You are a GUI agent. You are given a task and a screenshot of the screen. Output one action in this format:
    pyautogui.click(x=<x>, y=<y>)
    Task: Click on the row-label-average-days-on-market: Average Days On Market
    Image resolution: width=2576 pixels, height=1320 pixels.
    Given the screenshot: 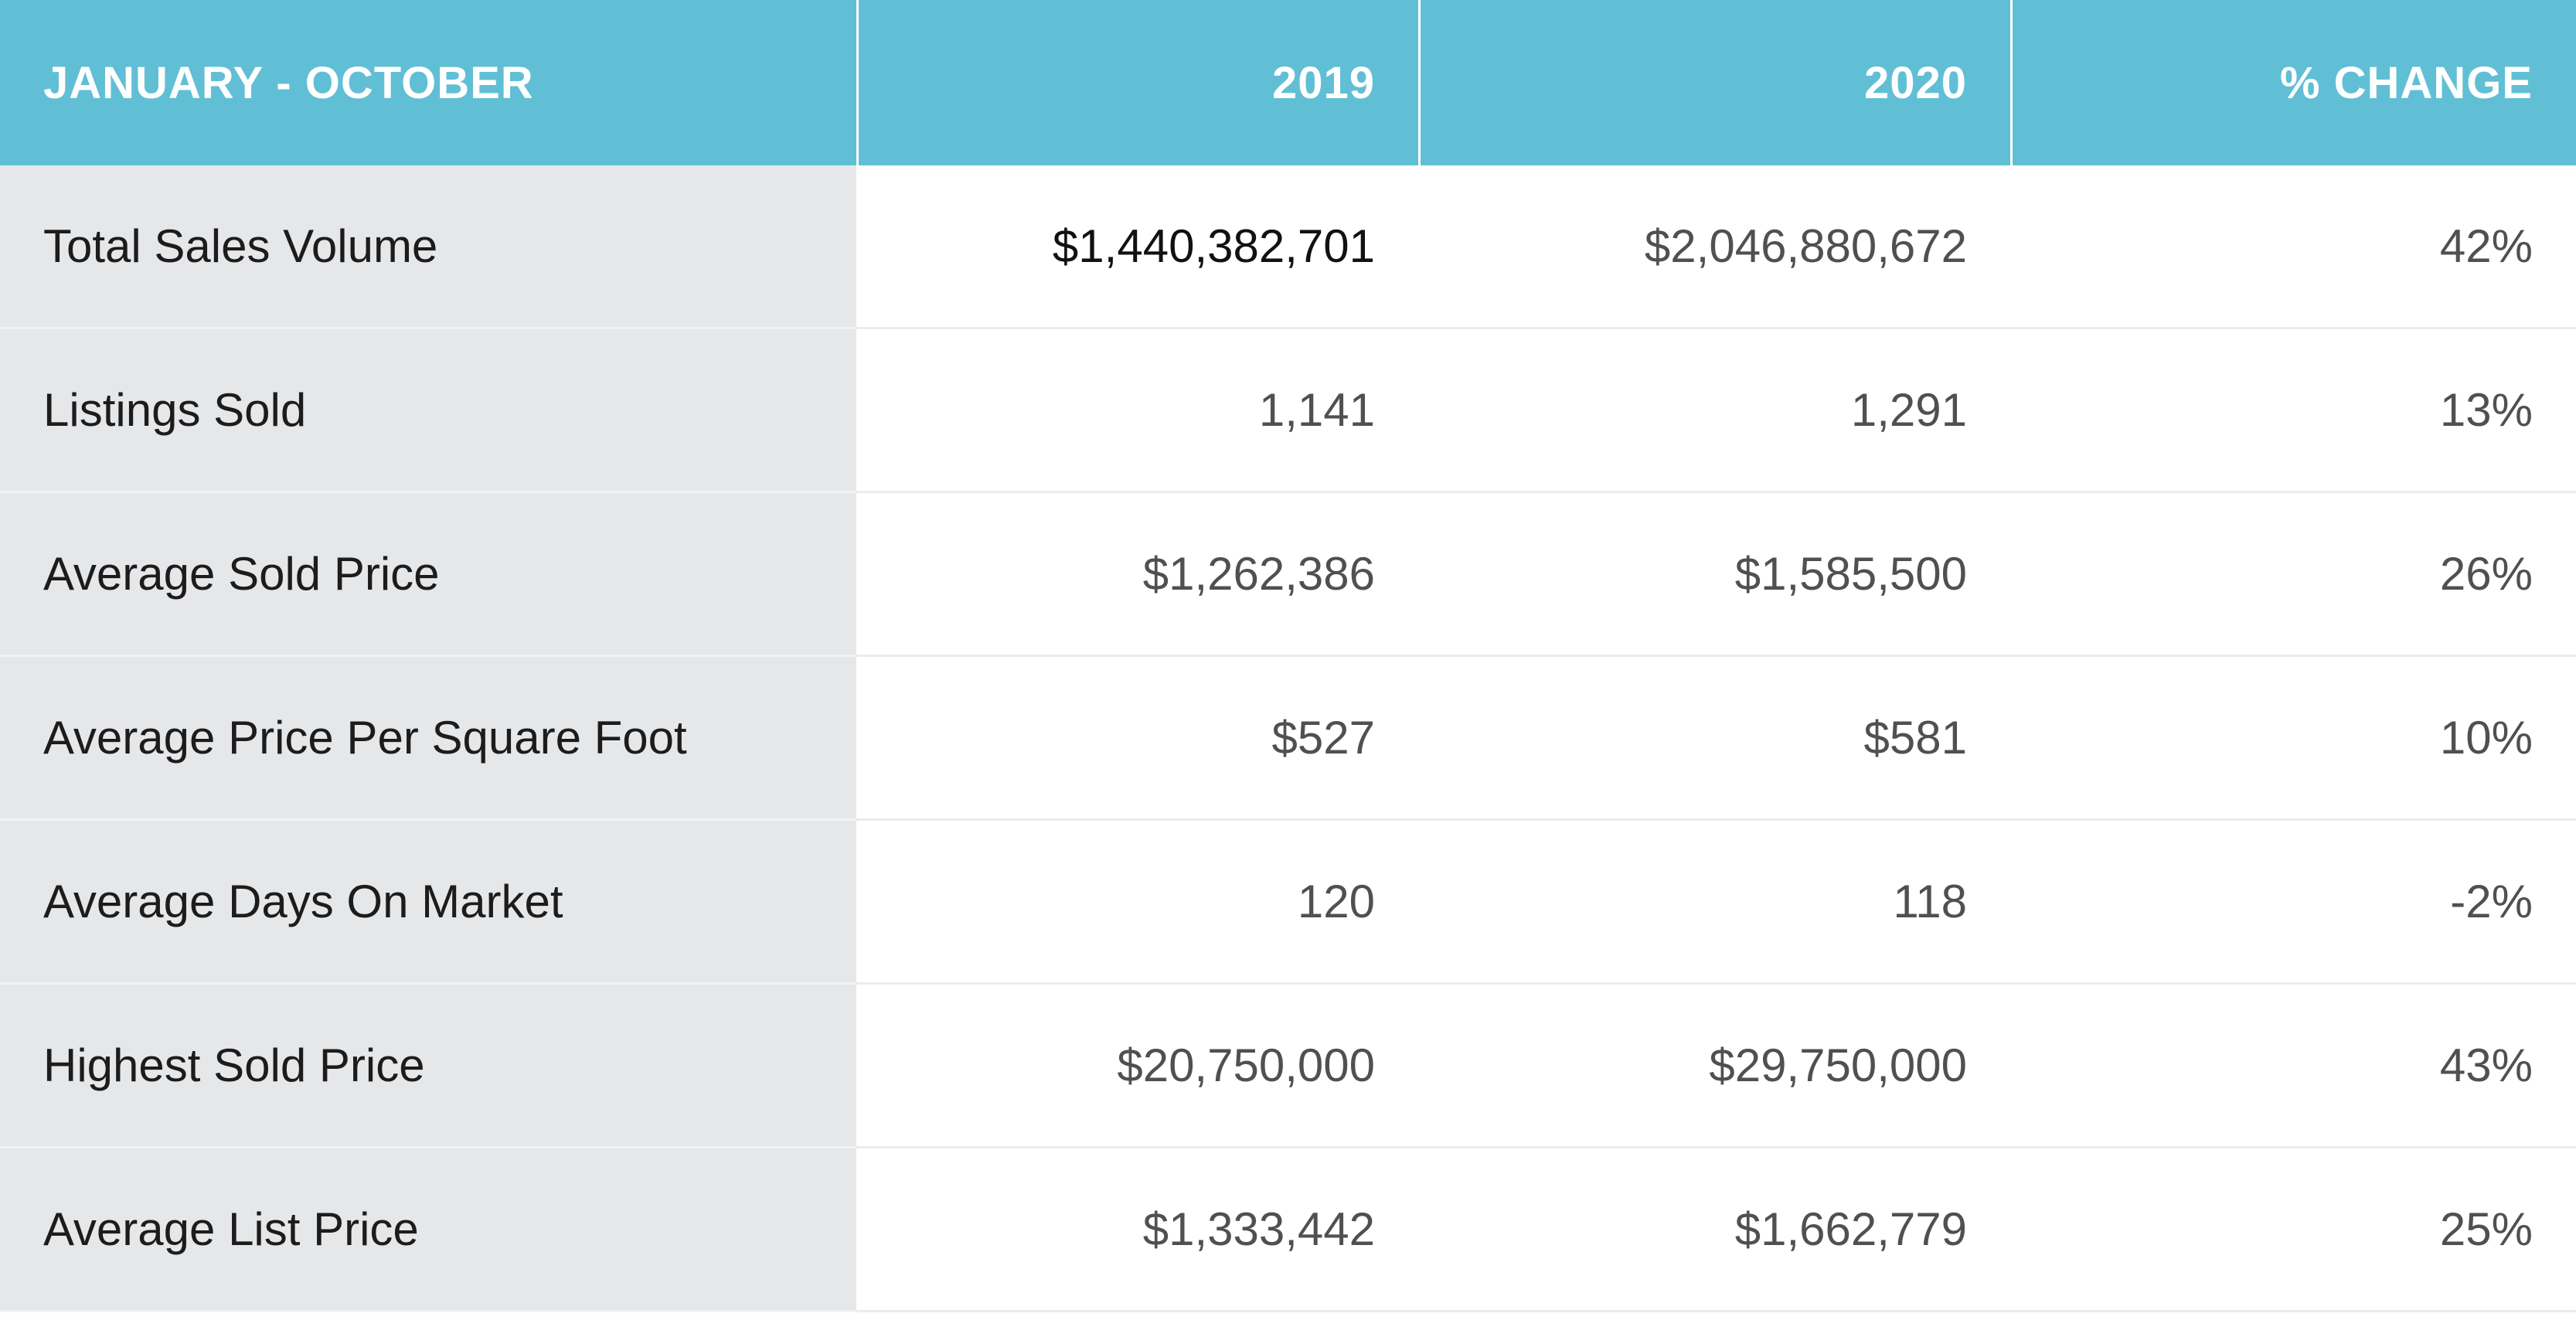 What is the action you would take?
    pyautogui.click(x=428, y=903)
    